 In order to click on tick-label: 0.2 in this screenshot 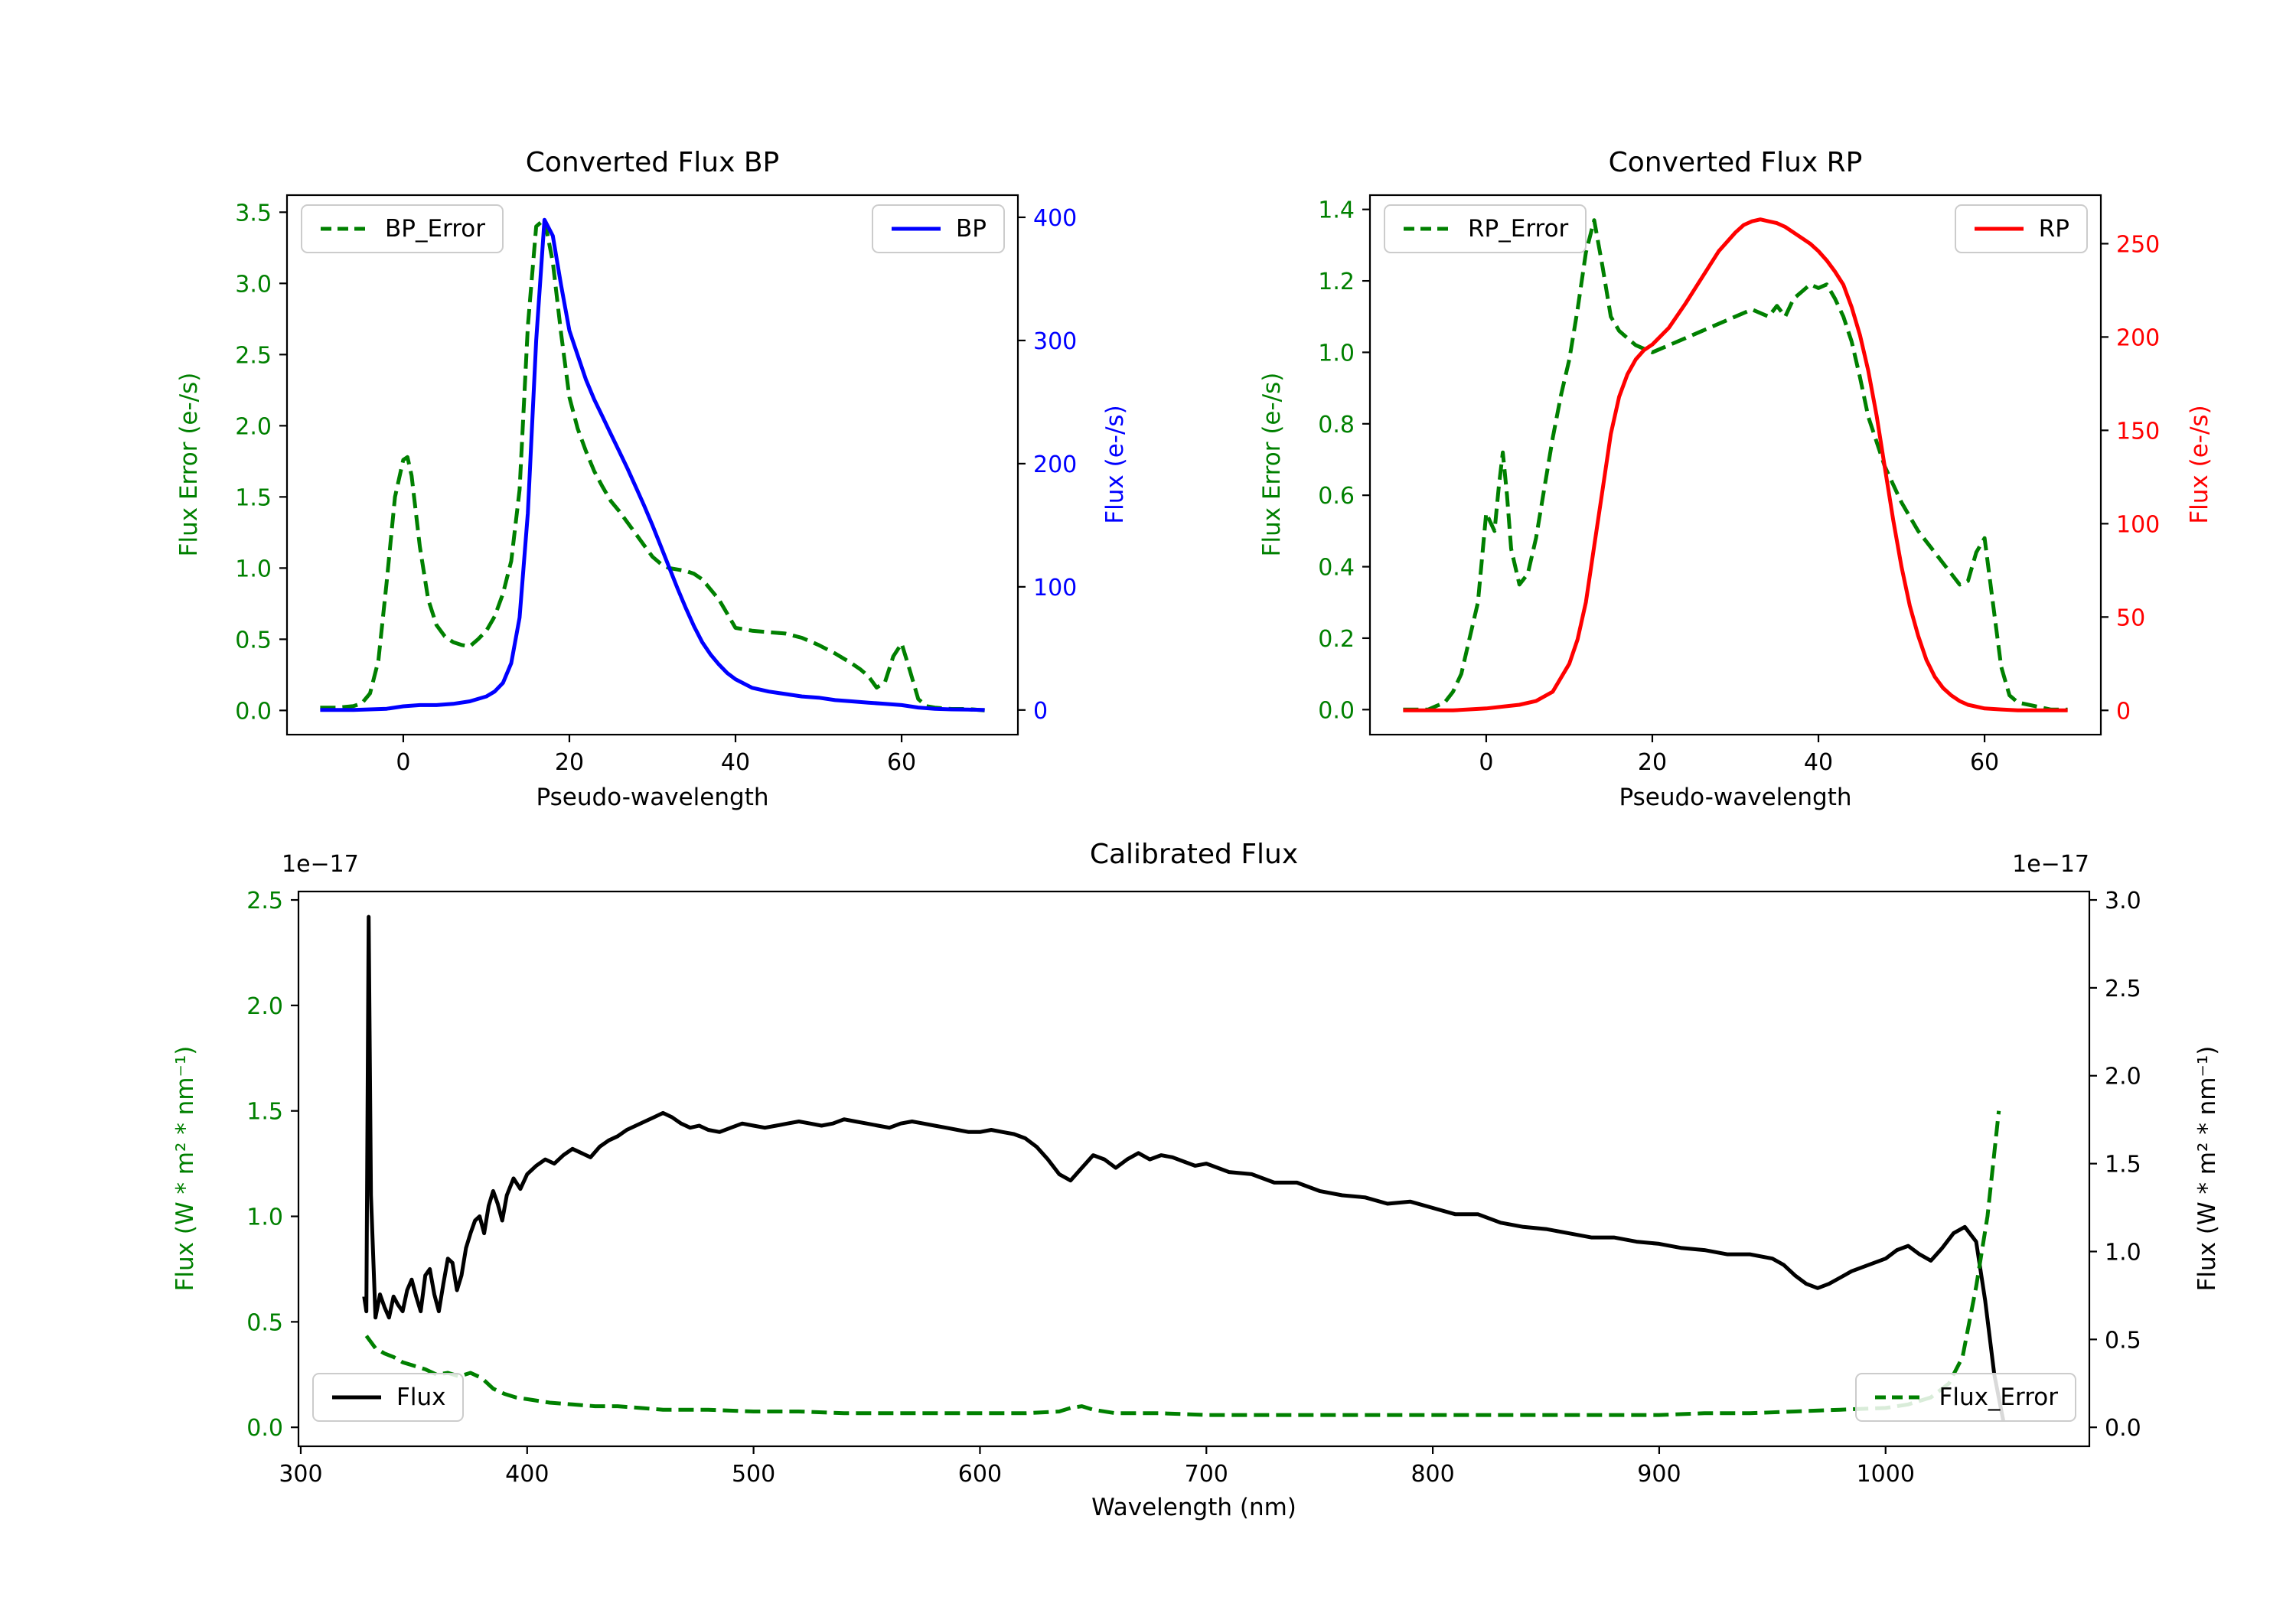, I will do `click(1336, 639)`.